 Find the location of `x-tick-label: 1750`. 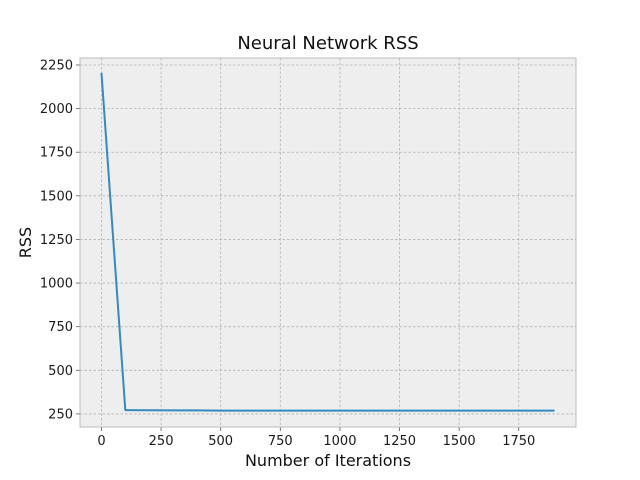

x-tick-label: 1750 is located at coordinates (518, 441).